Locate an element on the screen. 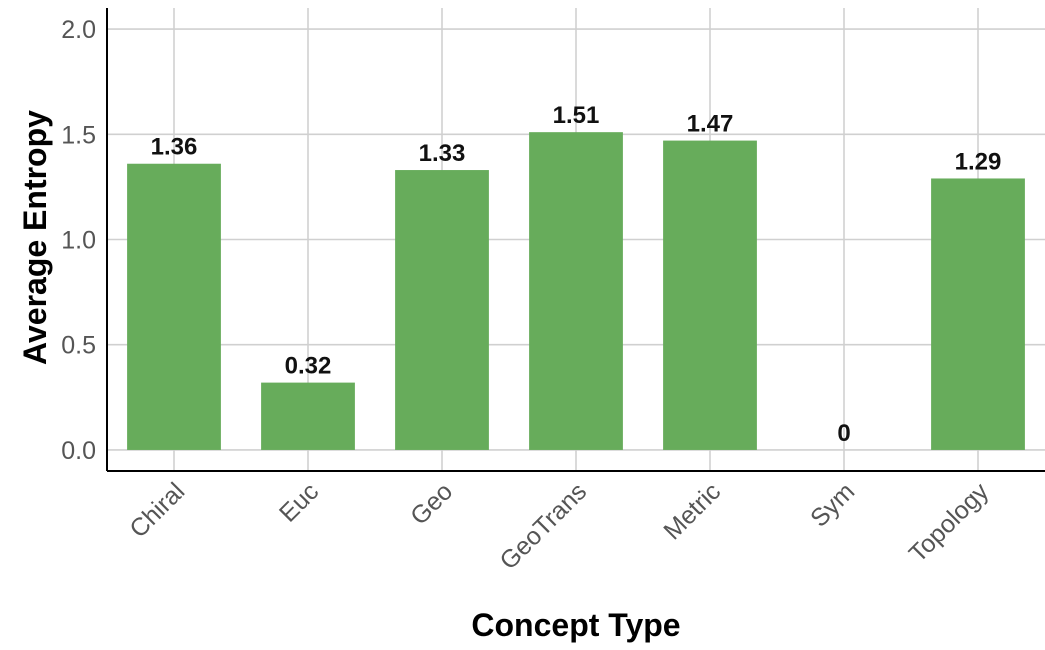  x-tick-label: Geo is located at coordinates (431, 503).